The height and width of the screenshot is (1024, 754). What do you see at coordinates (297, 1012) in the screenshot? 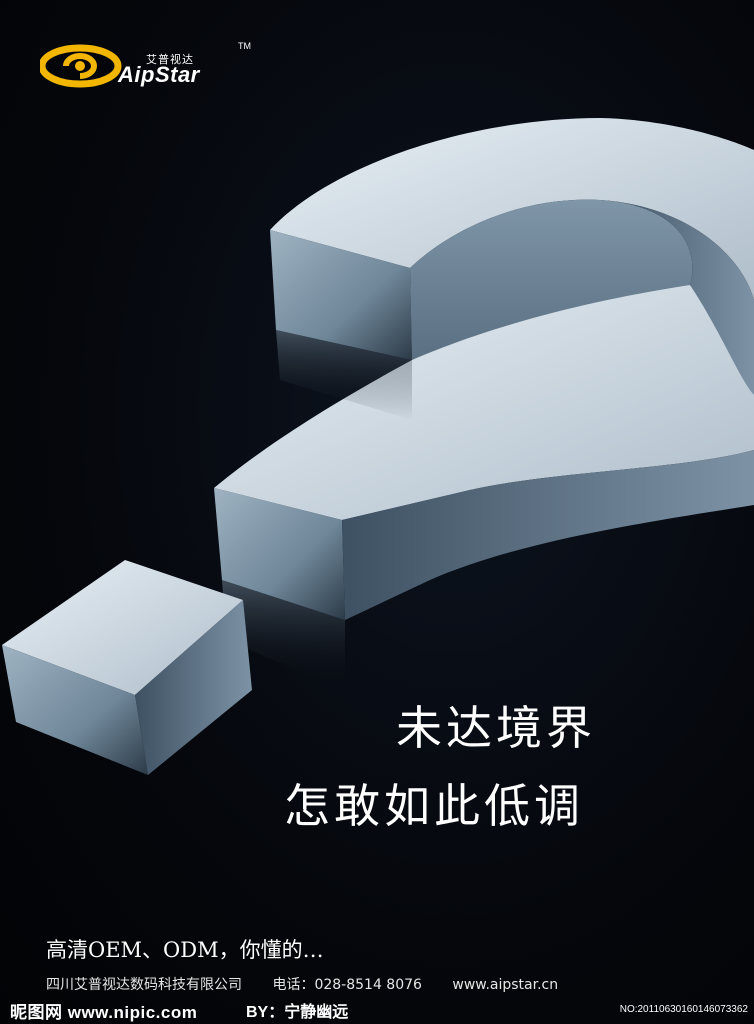
I see `watermark-author: BY：宁静幽远` at bounding box center [297, 1012].